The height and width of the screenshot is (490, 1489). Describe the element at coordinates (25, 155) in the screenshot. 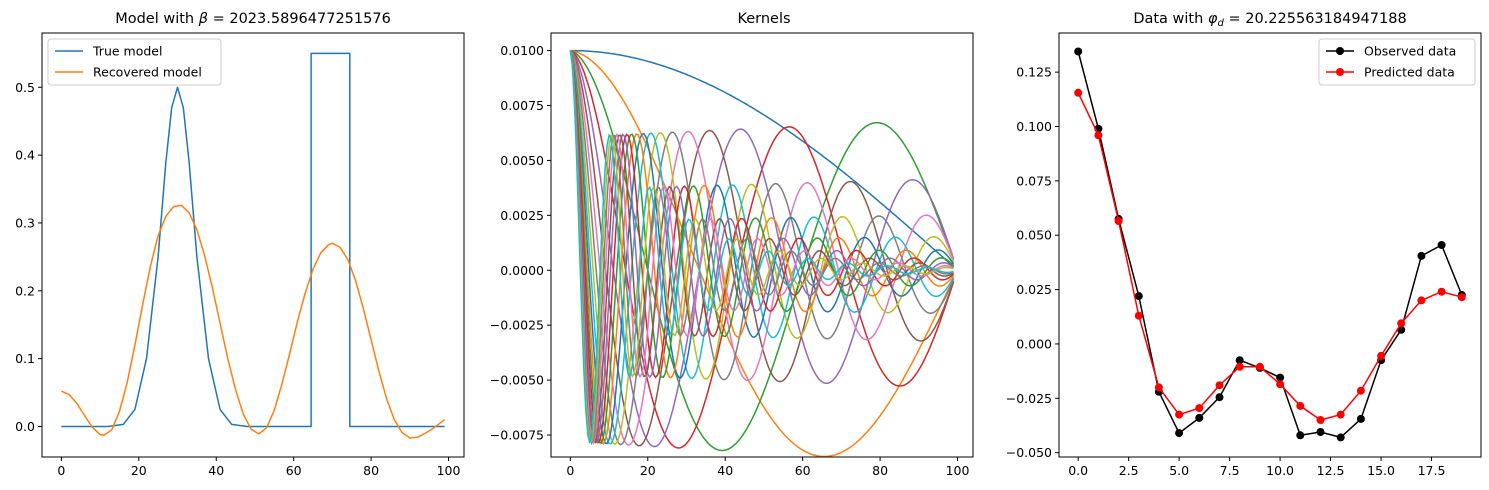

I see `y-tick-label: 0.4` at that location.